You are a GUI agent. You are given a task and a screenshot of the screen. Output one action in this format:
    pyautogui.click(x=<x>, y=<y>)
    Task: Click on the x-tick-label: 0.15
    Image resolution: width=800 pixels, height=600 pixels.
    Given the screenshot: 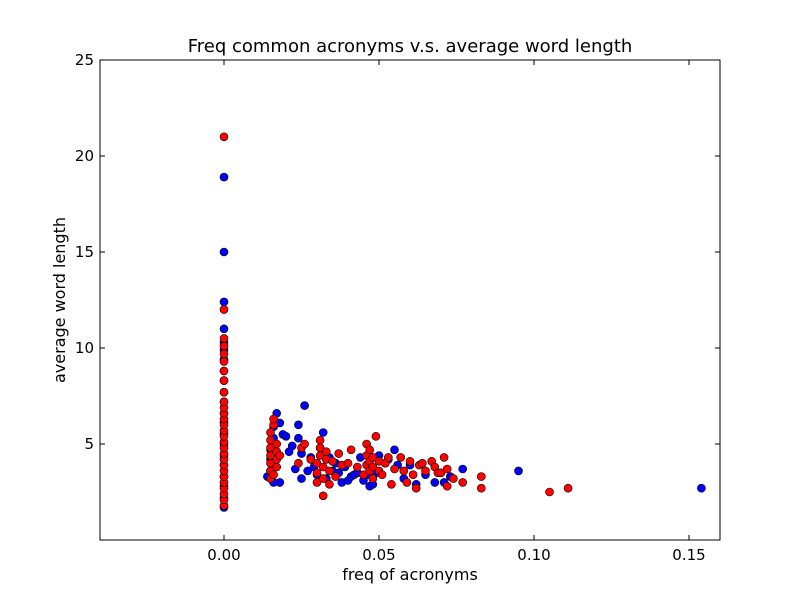 What is the action you would take?
    pyautogui.click(x=688, y=555)
    